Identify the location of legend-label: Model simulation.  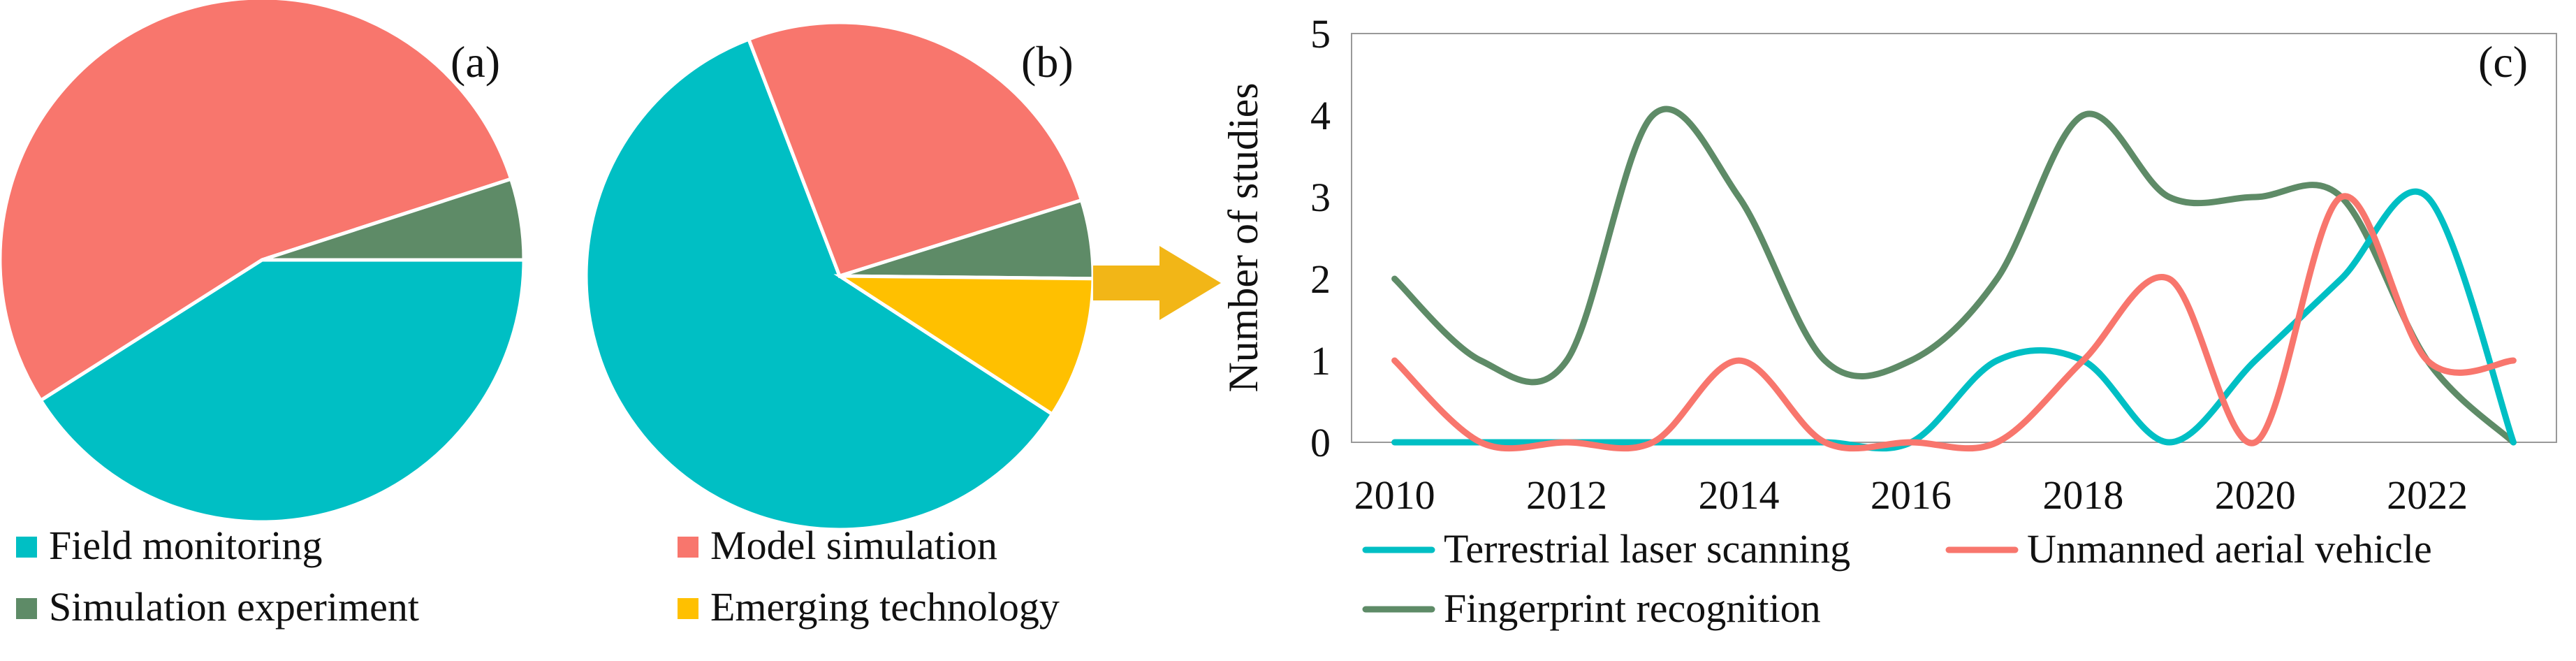
(853, 545).